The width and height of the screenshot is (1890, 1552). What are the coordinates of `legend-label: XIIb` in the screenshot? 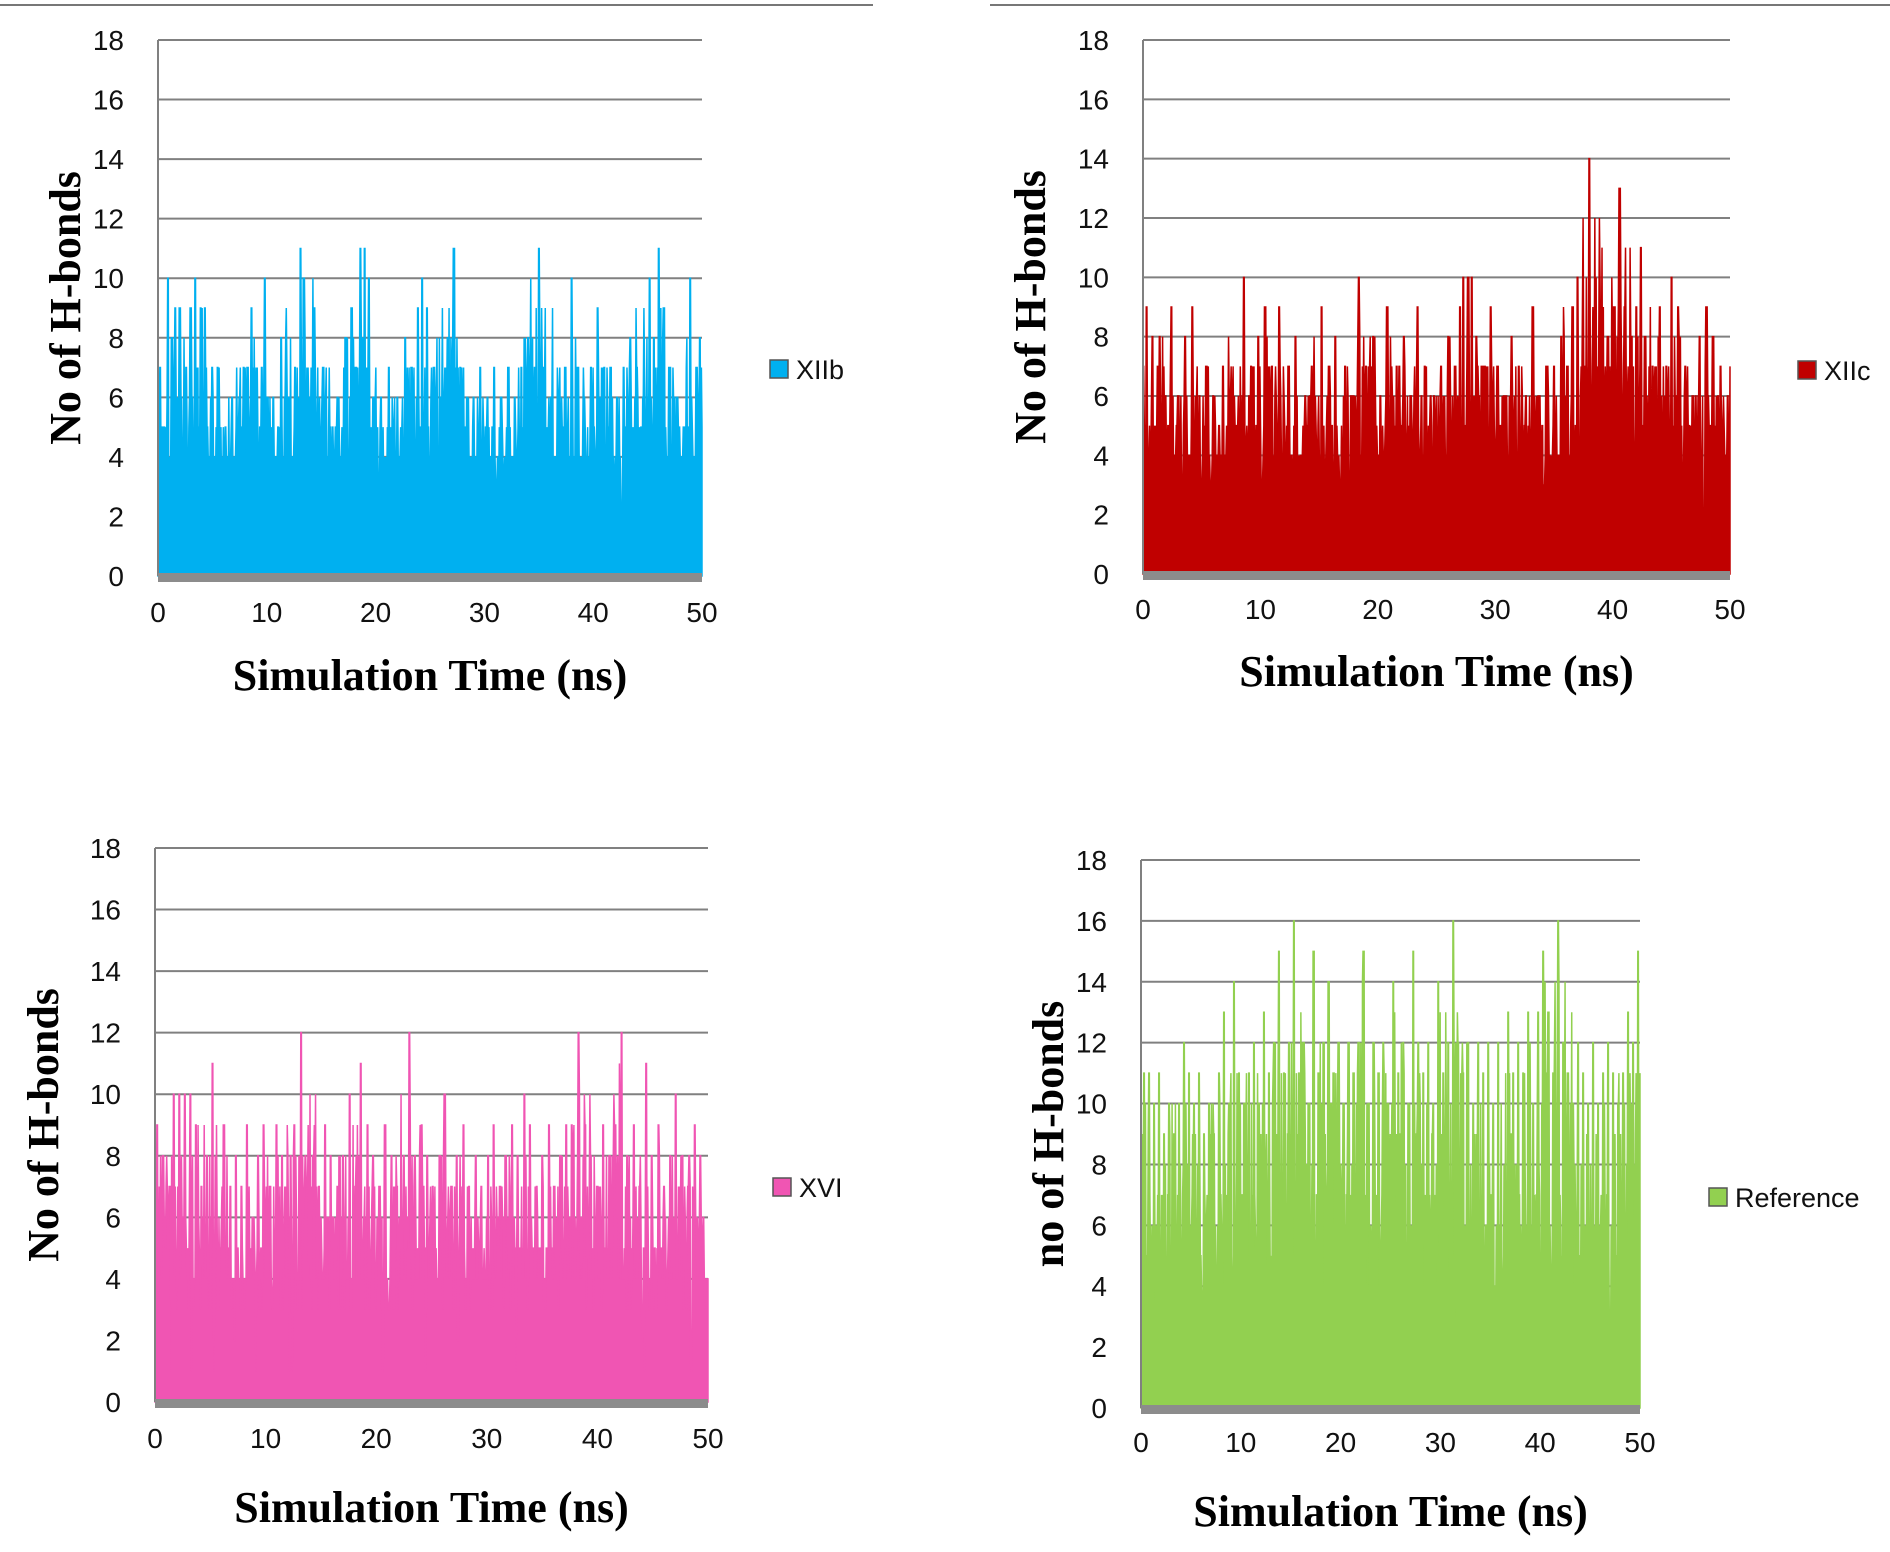 It's located at (820, 370).